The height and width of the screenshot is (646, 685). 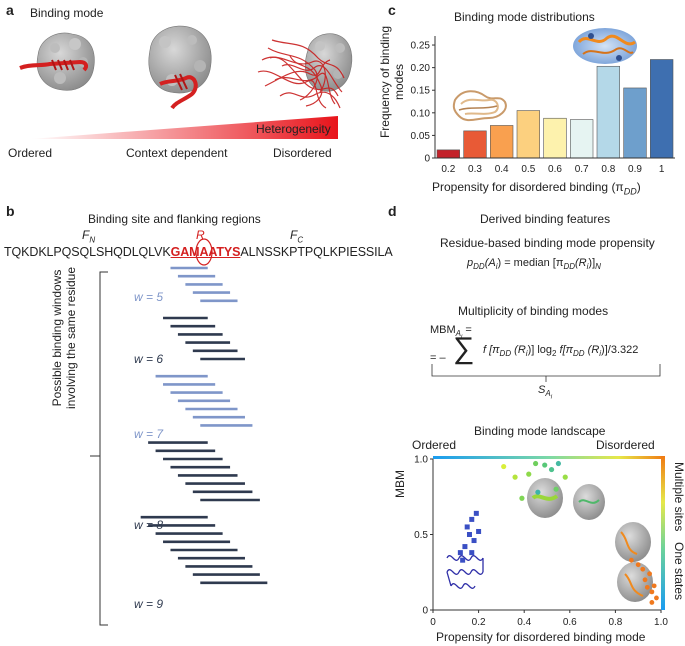 What do you see at coordinates (177, 153) in the screenshot?
I see `context-dependent-label: Context dependent` at bounding box center [177, 153].